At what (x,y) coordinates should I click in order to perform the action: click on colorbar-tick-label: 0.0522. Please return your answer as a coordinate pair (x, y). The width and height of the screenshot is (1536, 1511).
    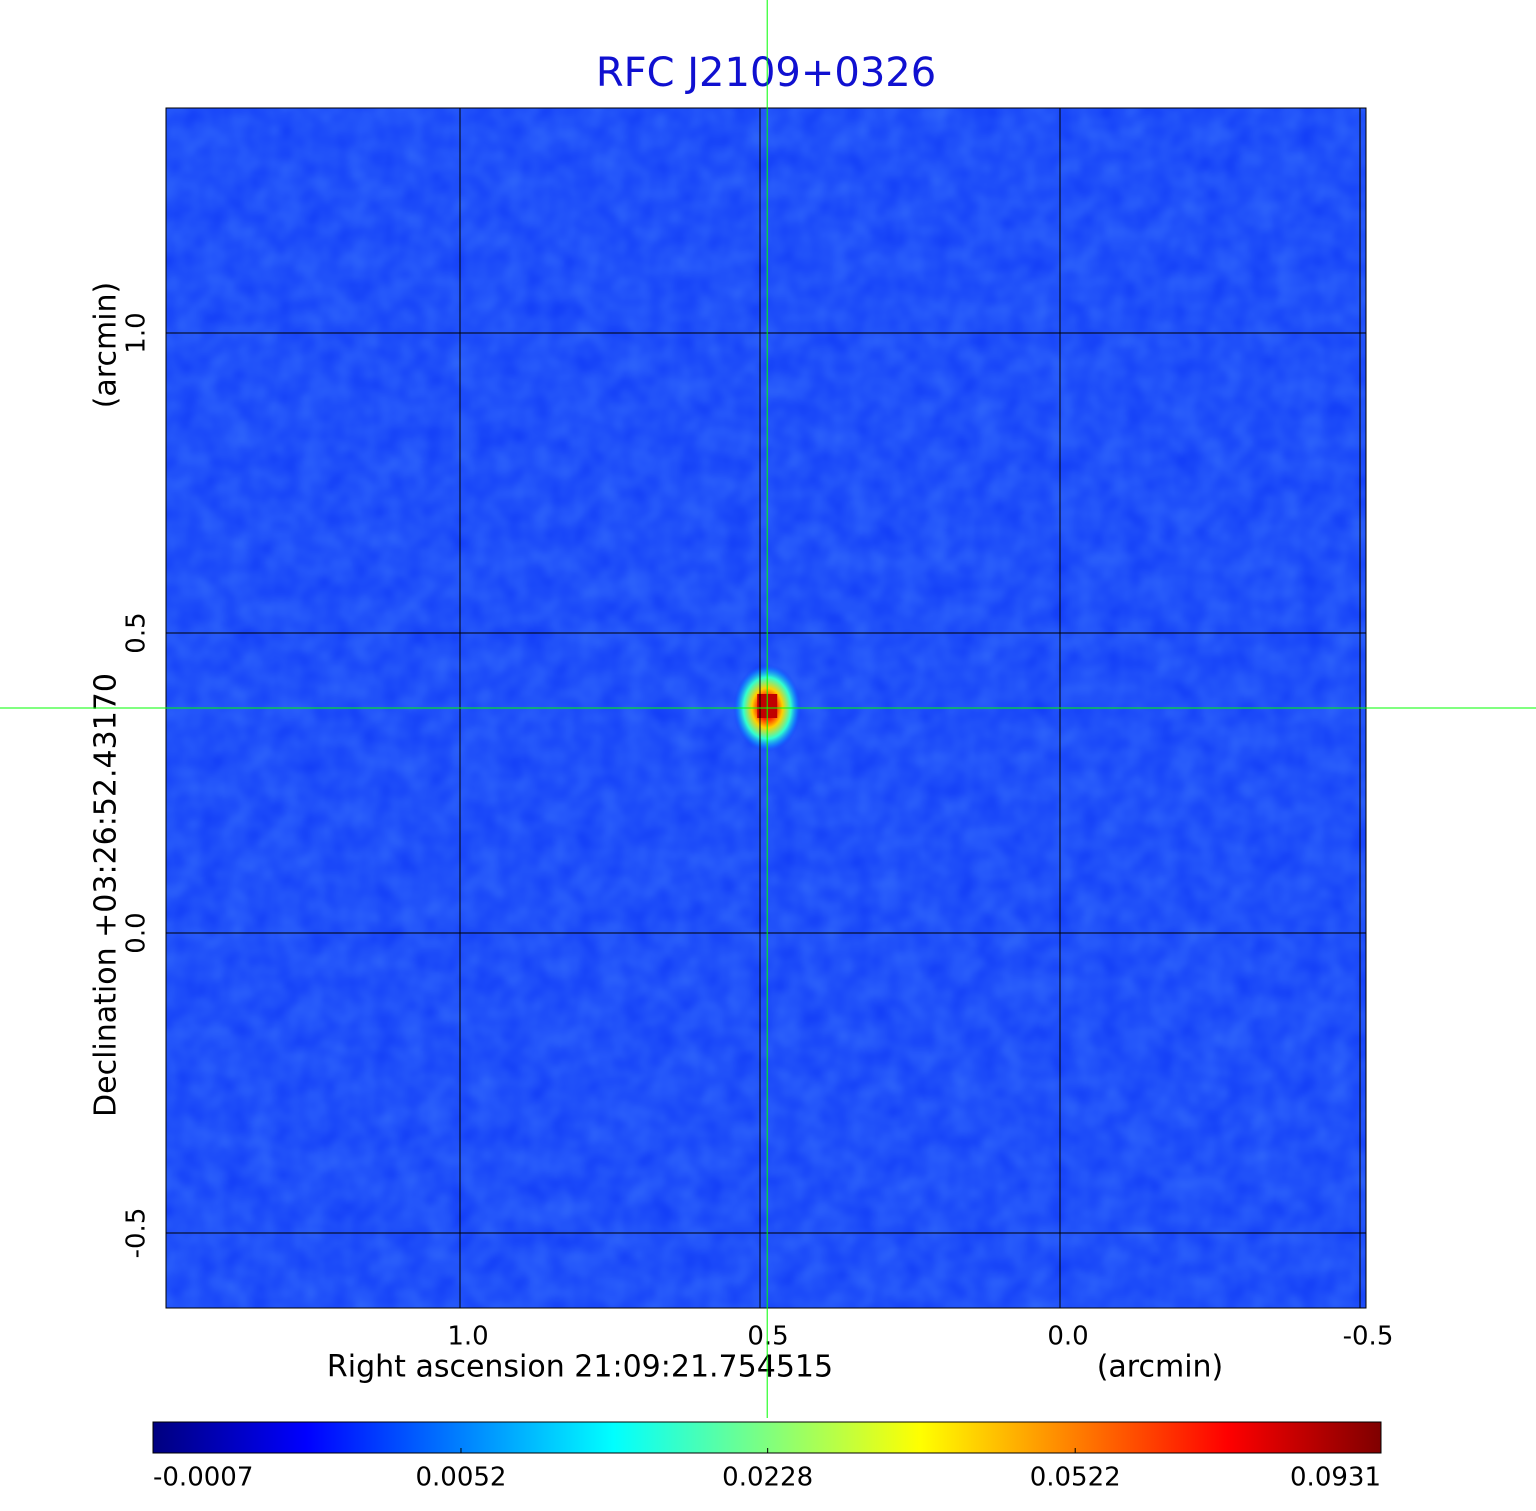
    Looking at the image, I should click on (1075, 1478).